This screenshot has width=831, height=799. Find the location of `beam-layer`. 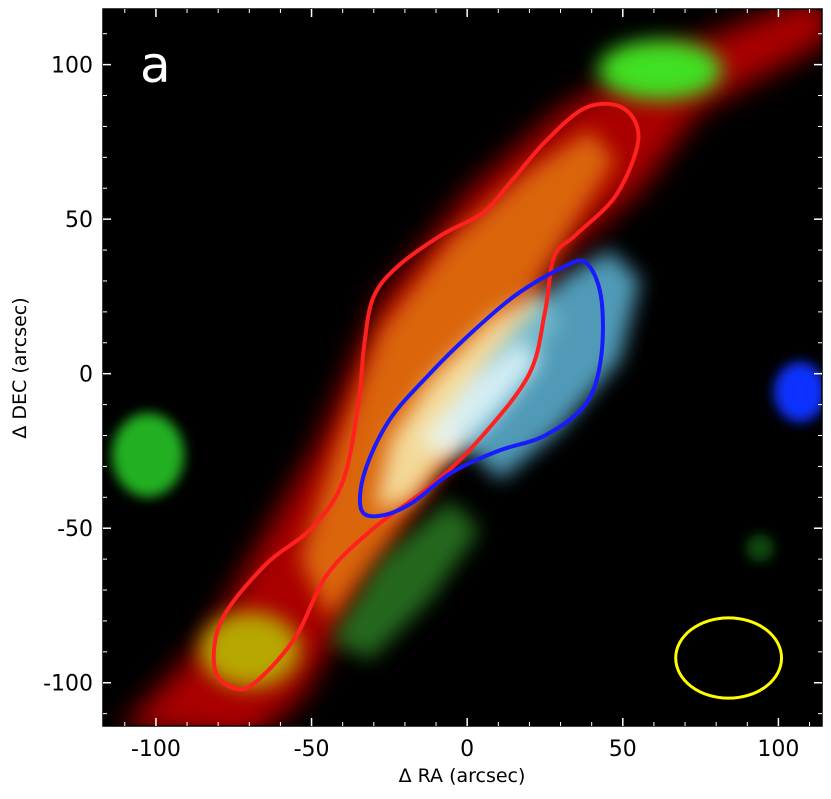

beam-layer is located at coordinates (729, 658).